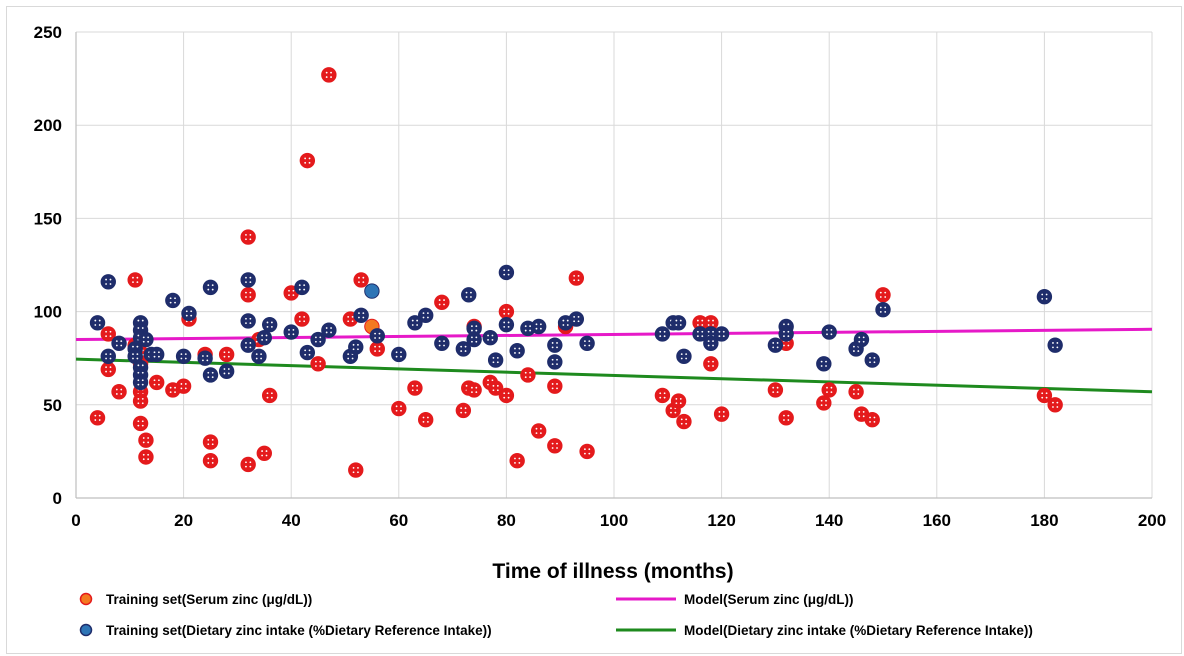 Image resolution: width=1184 pixels, height=656 pixels. Describe the element at coordinates (614, 375) in the screenshot. I see `model-line` at that location.